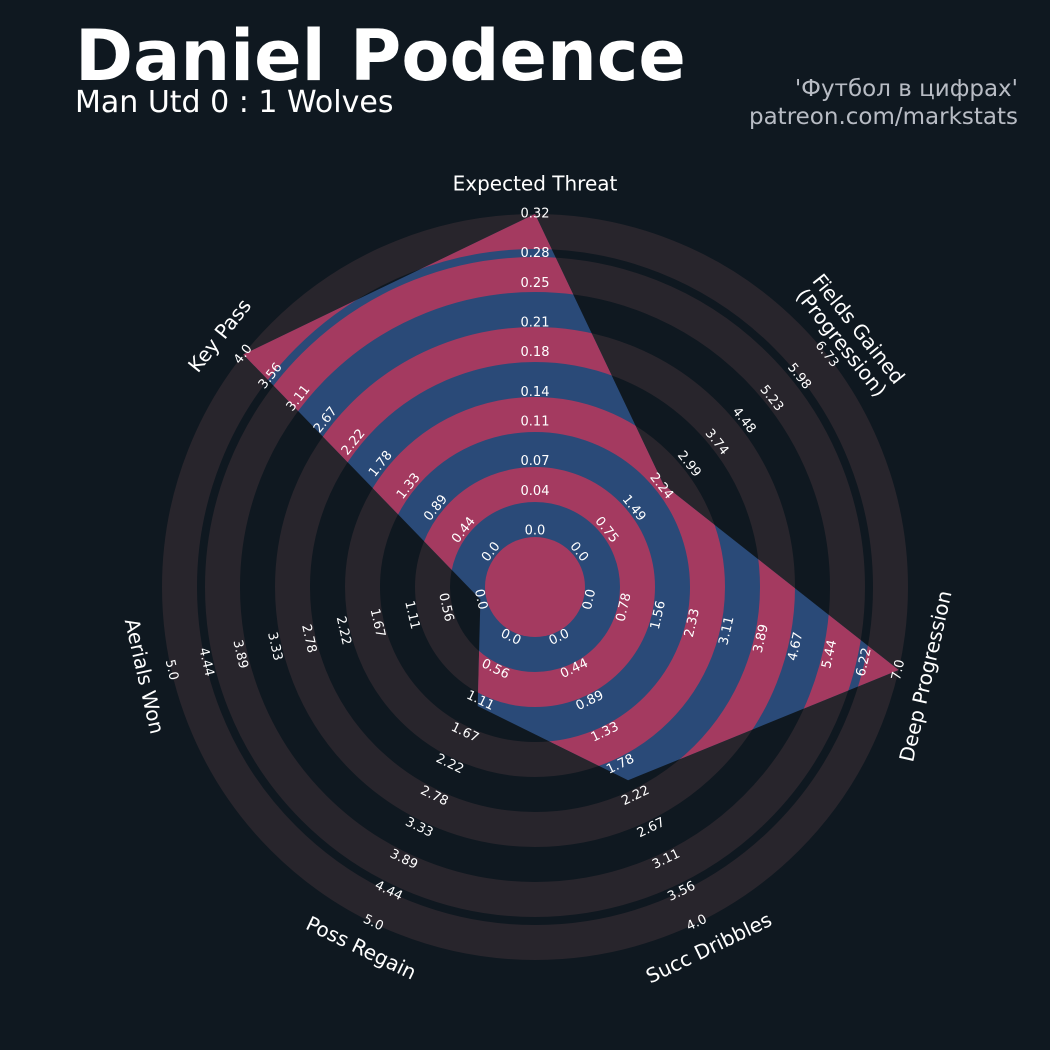 The height and width of the screenshot is (1050, 1050). What do you see at coordinates (658, 615) in the screenshot?
I see `tick-label: 1.56` at bounding box center [658, 615].